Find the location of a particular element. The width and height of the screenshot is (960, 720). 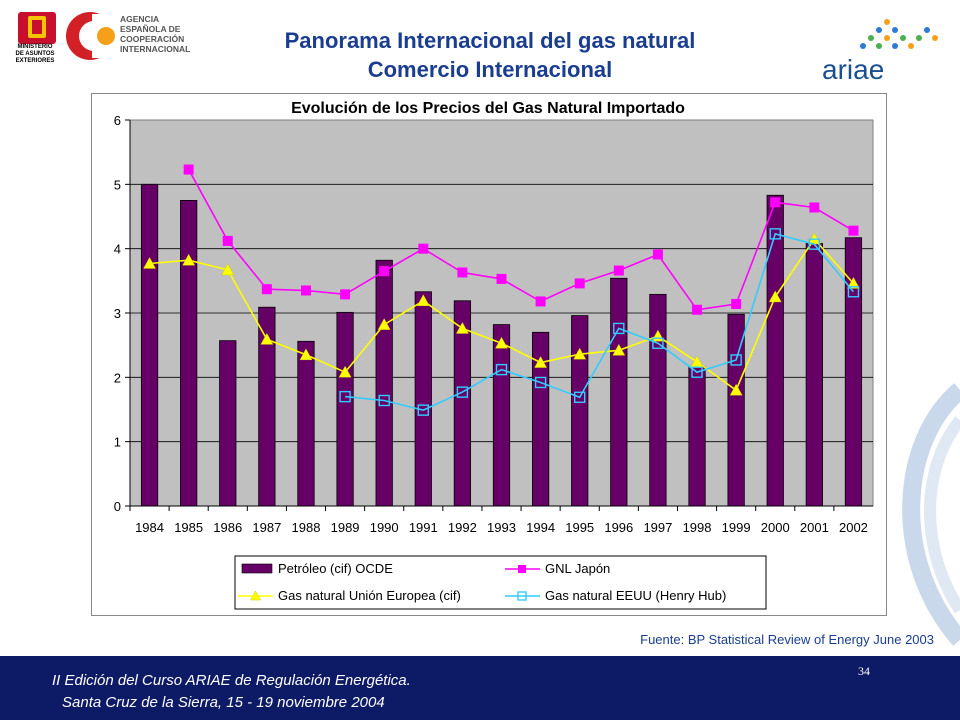

legend-marker-ue is located at coordinates (255, 595).